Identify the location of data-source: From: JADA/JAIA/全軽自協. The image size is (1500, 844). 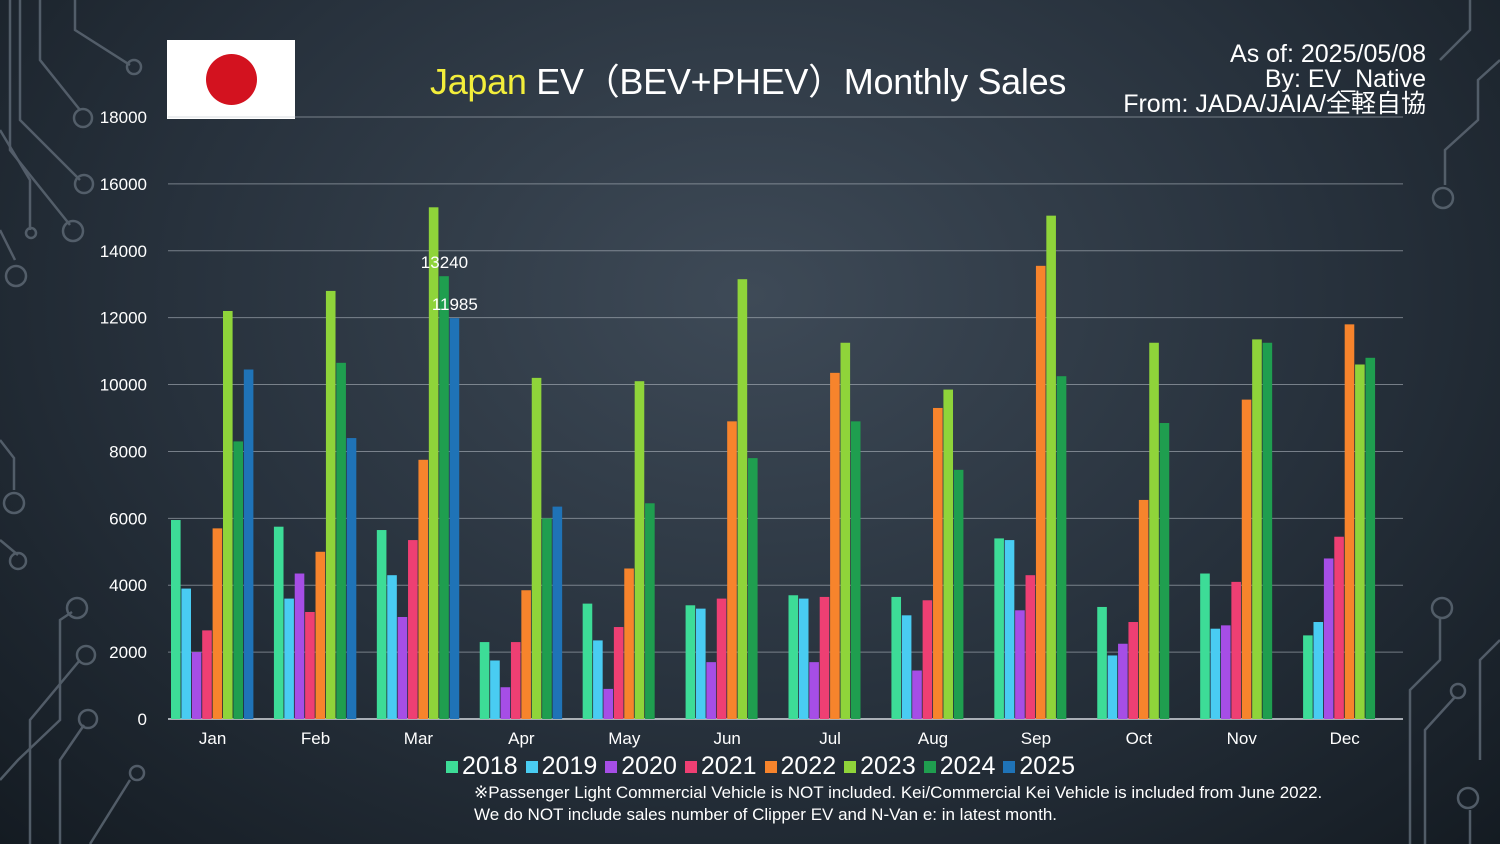
(1274, 104).